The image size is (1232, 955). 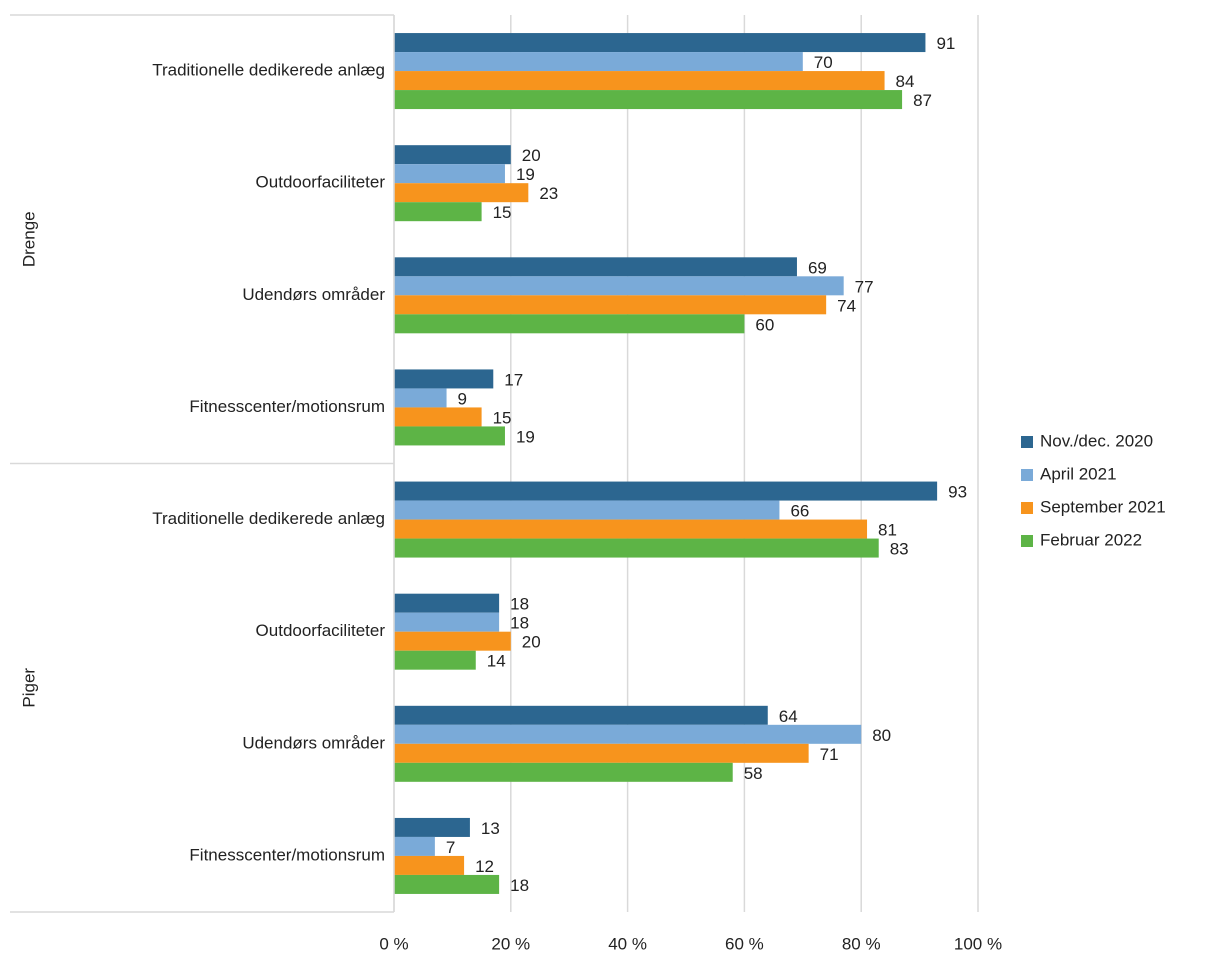 What do you see at coordinates (462, 398) in the screenshot?
I see `data-label: 9` at bounding box center [462, 398].